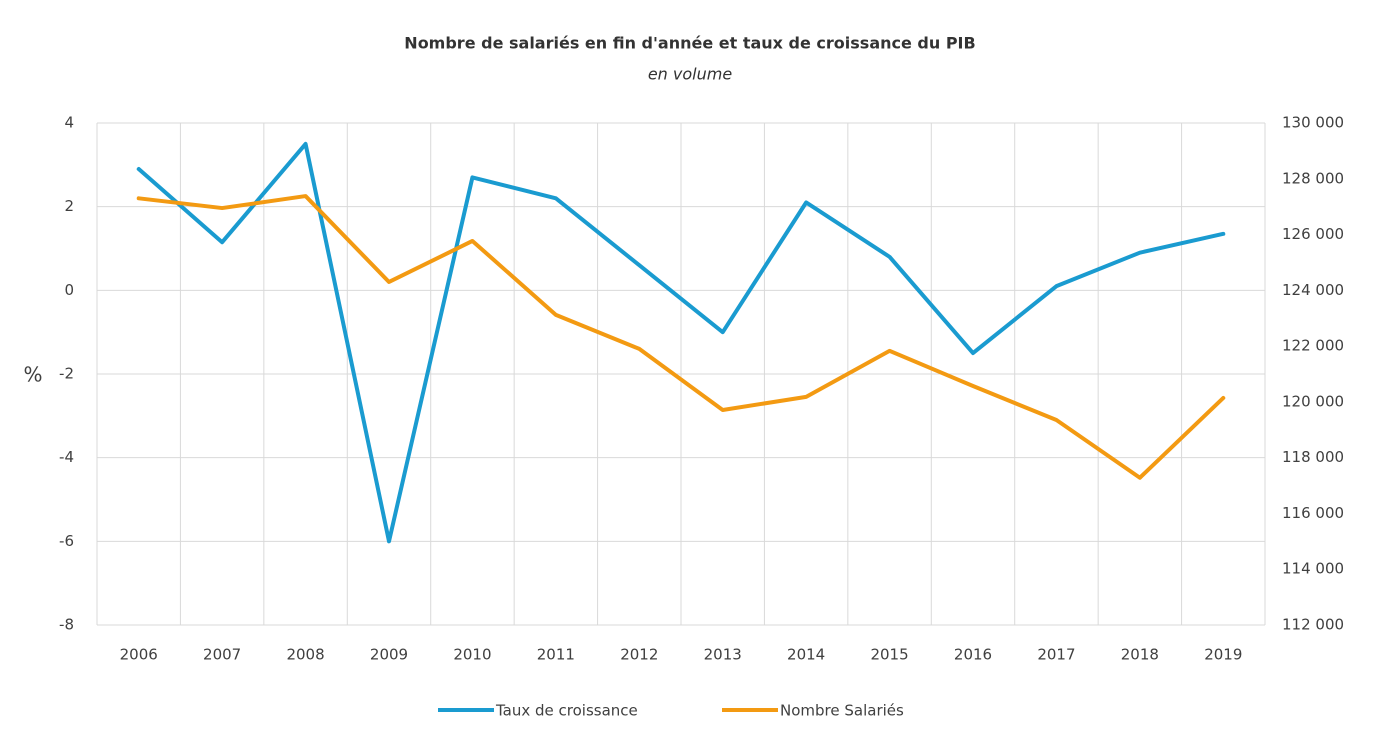 The width and height of the screenshot is (1381, 742). Describe the element at coordinates (842, 711) in the screenshot. I see `legend-label: Nombre Salariés` at that location.